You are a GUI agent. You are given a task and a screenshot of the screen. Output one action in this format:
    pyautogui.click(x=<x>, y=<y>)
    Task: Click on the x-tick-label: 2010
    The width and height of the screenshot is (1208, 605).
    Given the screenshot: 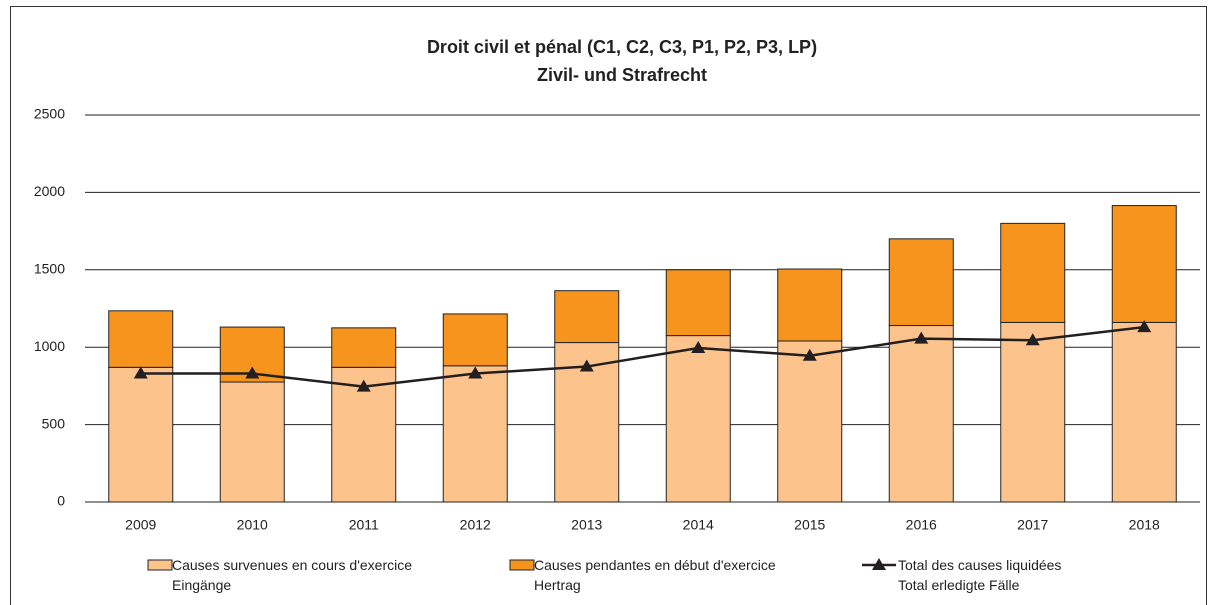 What is the action you would take?
    pyautogui.click(x=252, y=525)
    